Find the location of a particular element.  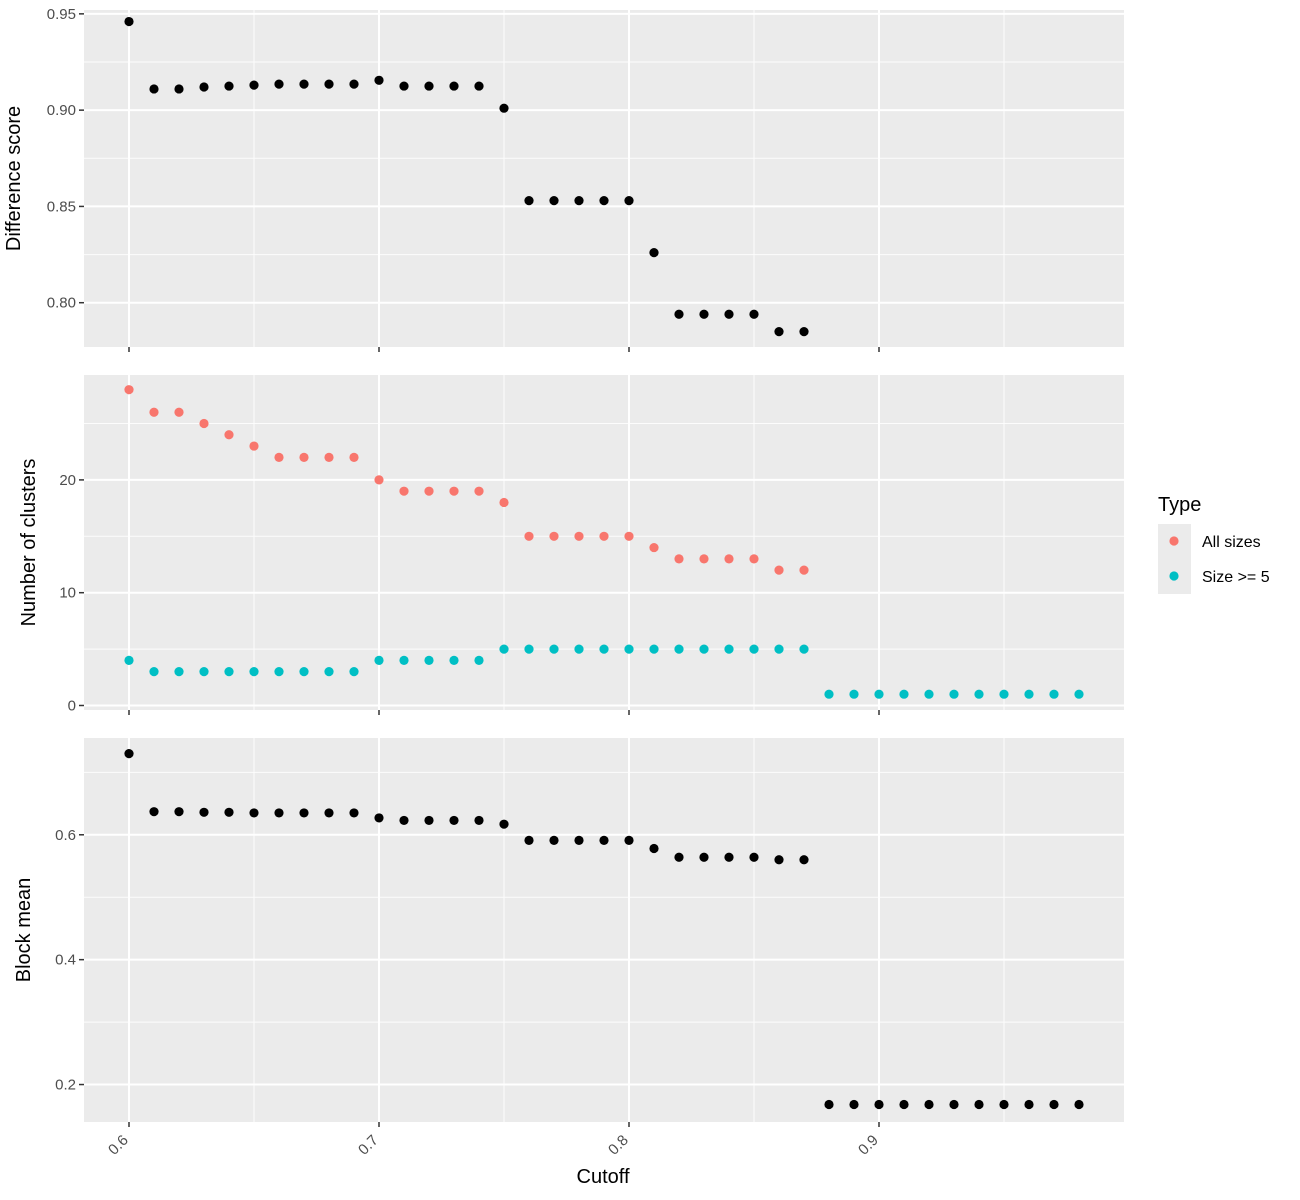

legend-label-size-5: Size >= 5 is located at coordinates (1236, 577).